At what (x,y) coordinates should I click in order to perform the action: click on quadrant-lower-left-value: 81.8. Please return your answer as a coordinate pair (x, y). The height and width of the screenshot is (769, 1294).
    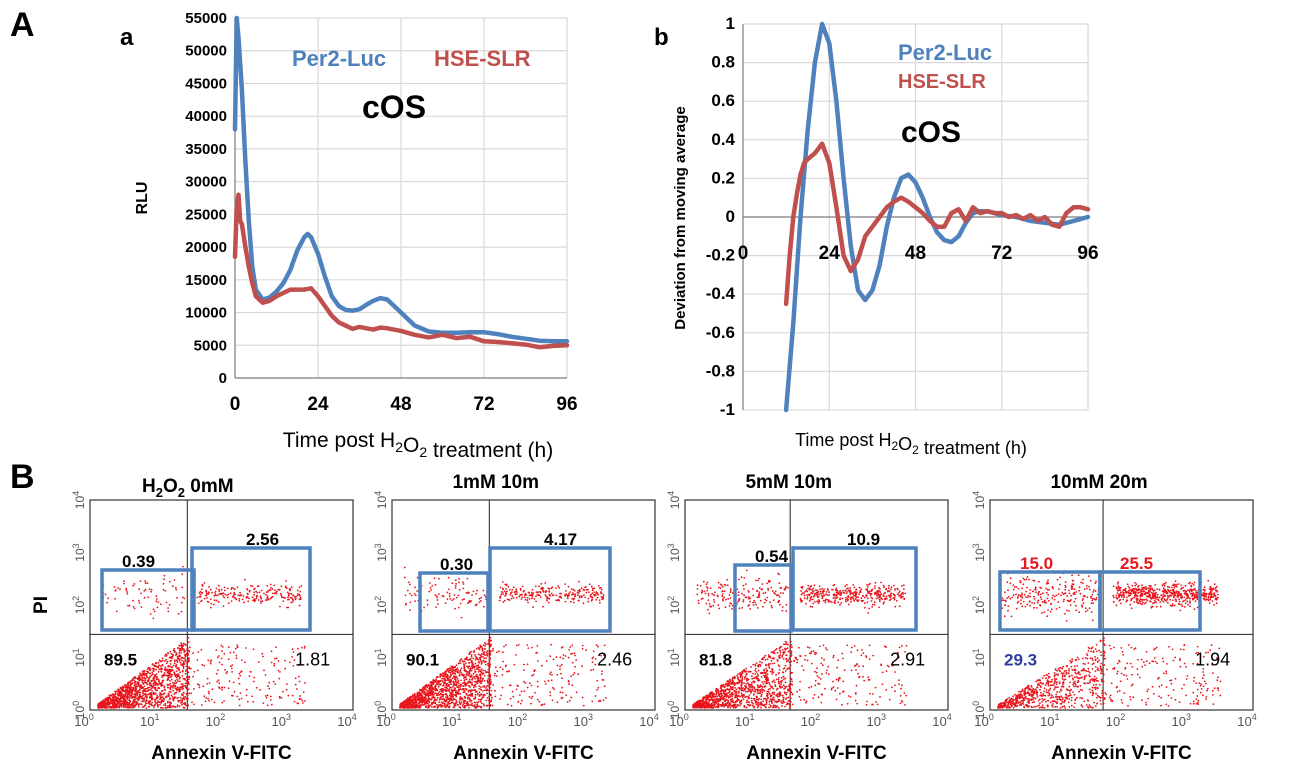
    Looking at the image, I should click on (715, 659).